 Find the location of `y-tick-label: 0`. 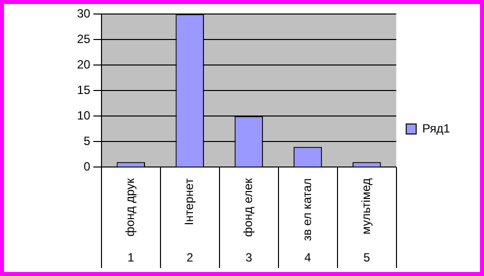

y-tick-label: 0 is located at coordinates (87, 167).